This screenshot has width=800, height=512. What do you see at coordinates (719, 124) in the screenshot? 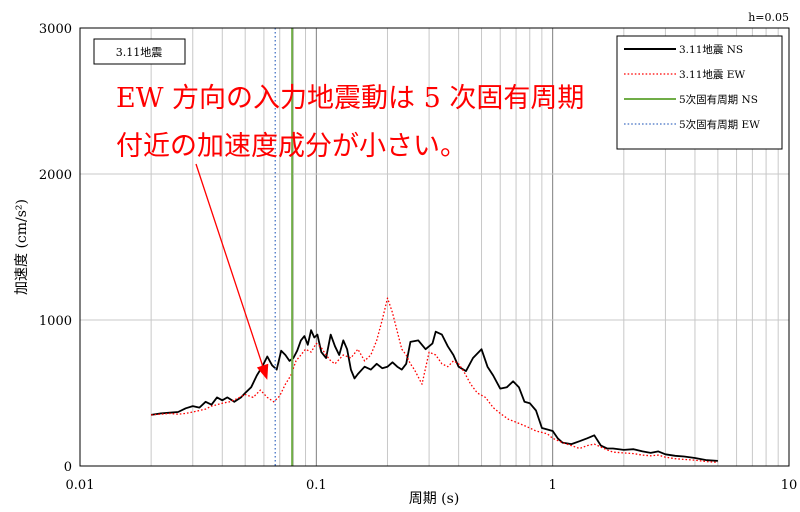
I see `legend-label: 5次固有周期 EW` at bounding box center [719, 124].